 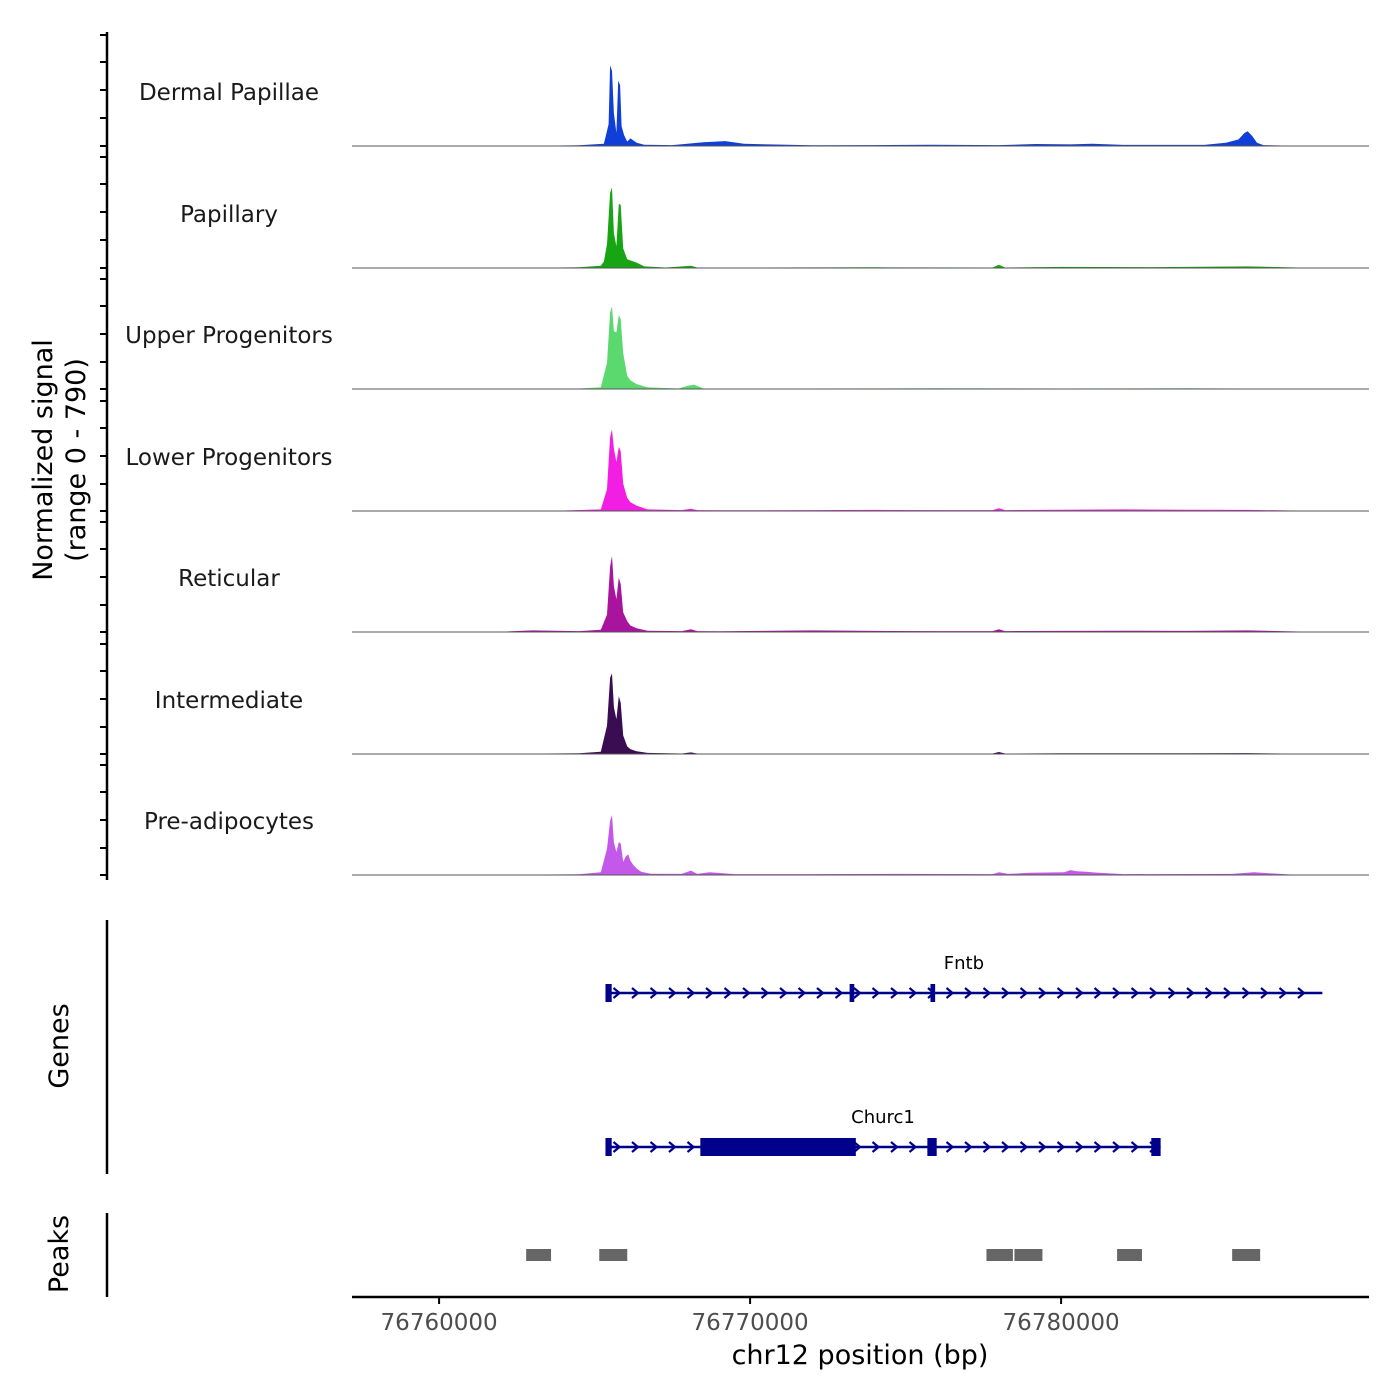 What do you see at coordinates (750, 1300) in the screenshot?
I see `x-axis-ticks` at bounding box center [750, 1300].